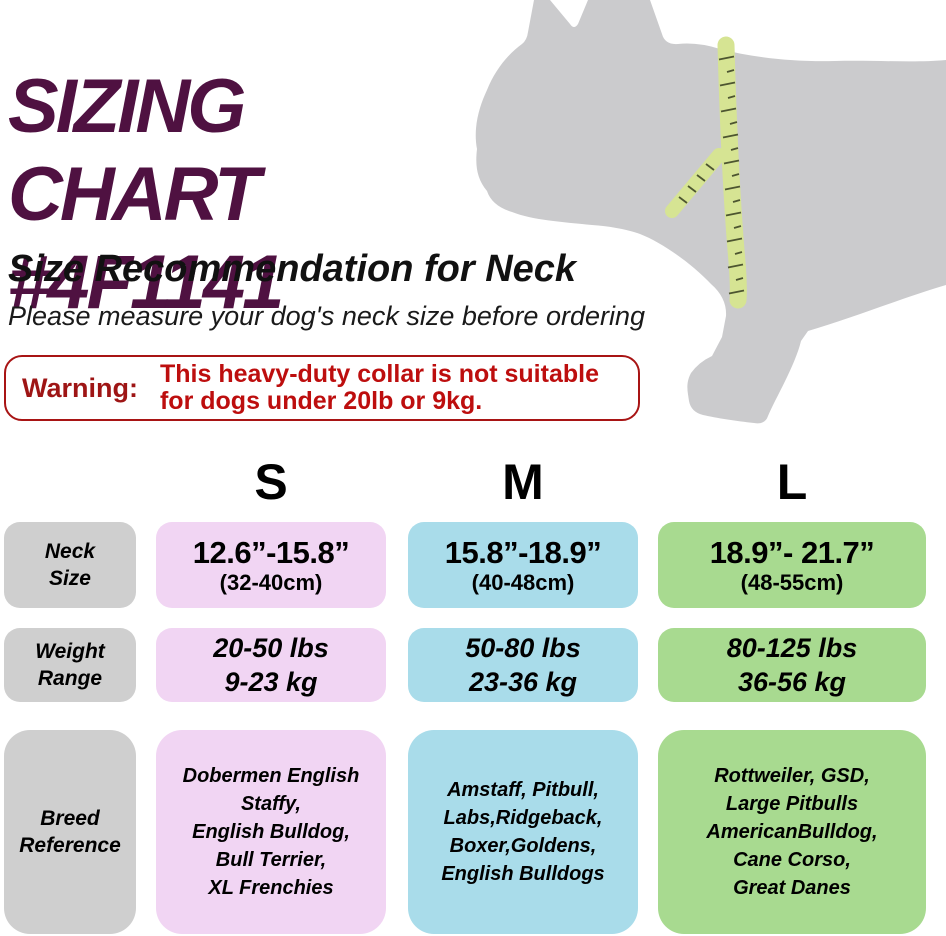 This screenshot has height=936, width=946. What do you see at coordinates (523, 582) in the screenshot?
I see `neck-size-cm: (40-48cm)` at bounding box center [523, 582].